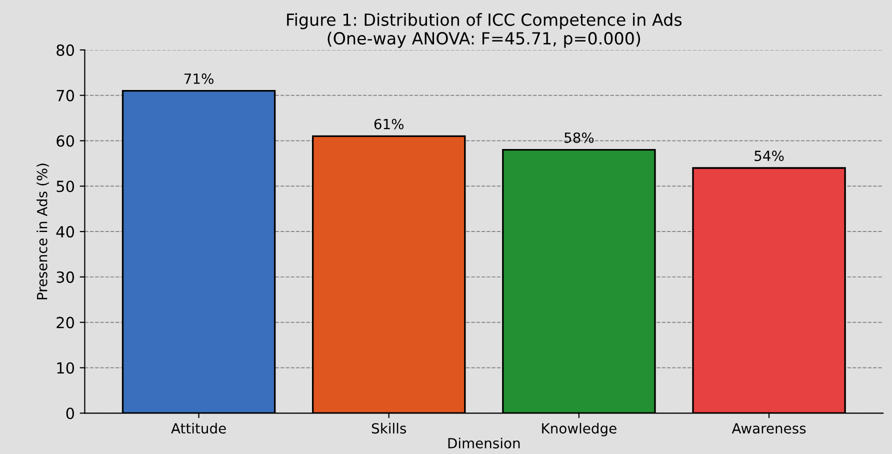 This screenshot has height=454, width=892. Describe the element at coordinates (65, 141) in the screenshot. I see `y-tick-label: 60` at that location.